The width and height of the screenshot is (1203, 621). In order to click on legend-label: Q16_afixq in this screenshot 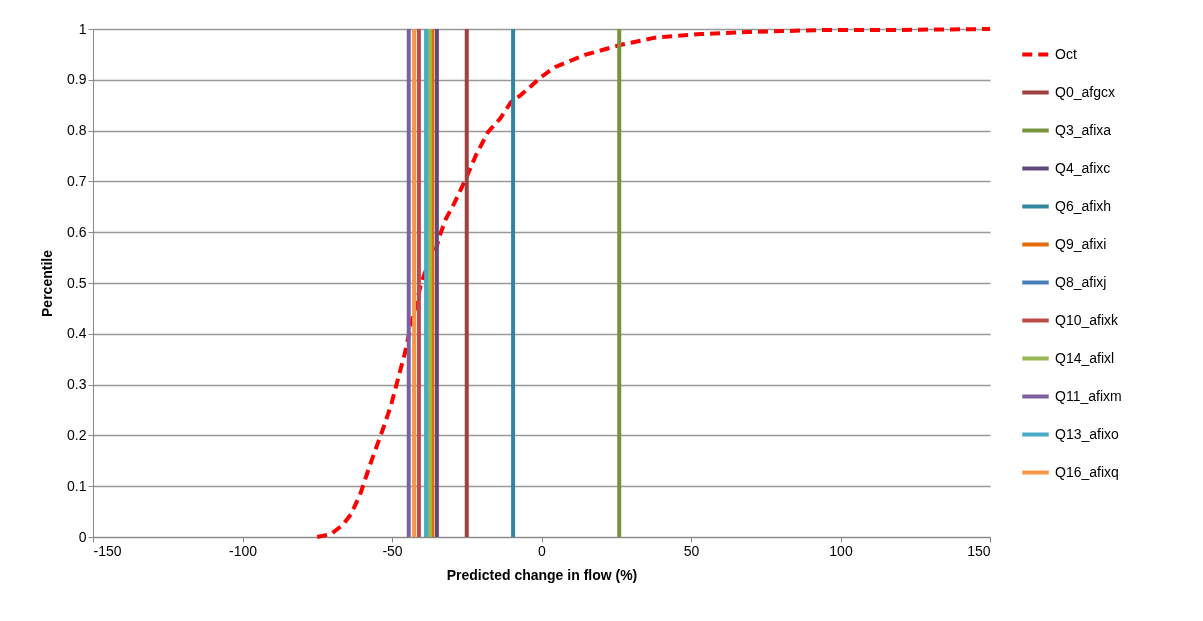, I will do `click(1087, 471)`.